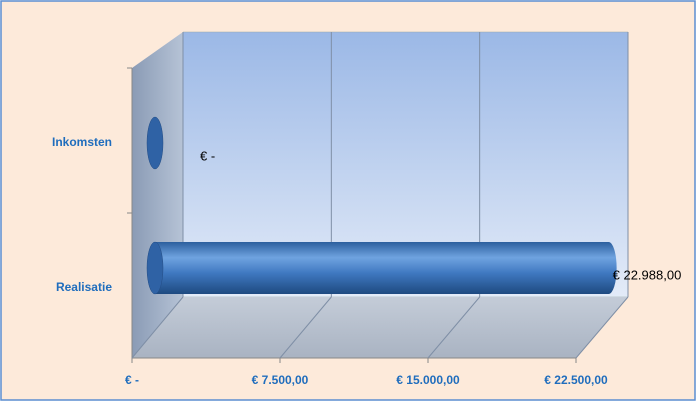 Image resolution: width=696 pixels, height=401 pixels. What do you see at coordinates (428, 380) in the screenshot?
I see `x-tick-label: € 15.000,00` at bounding box center [428, 380].